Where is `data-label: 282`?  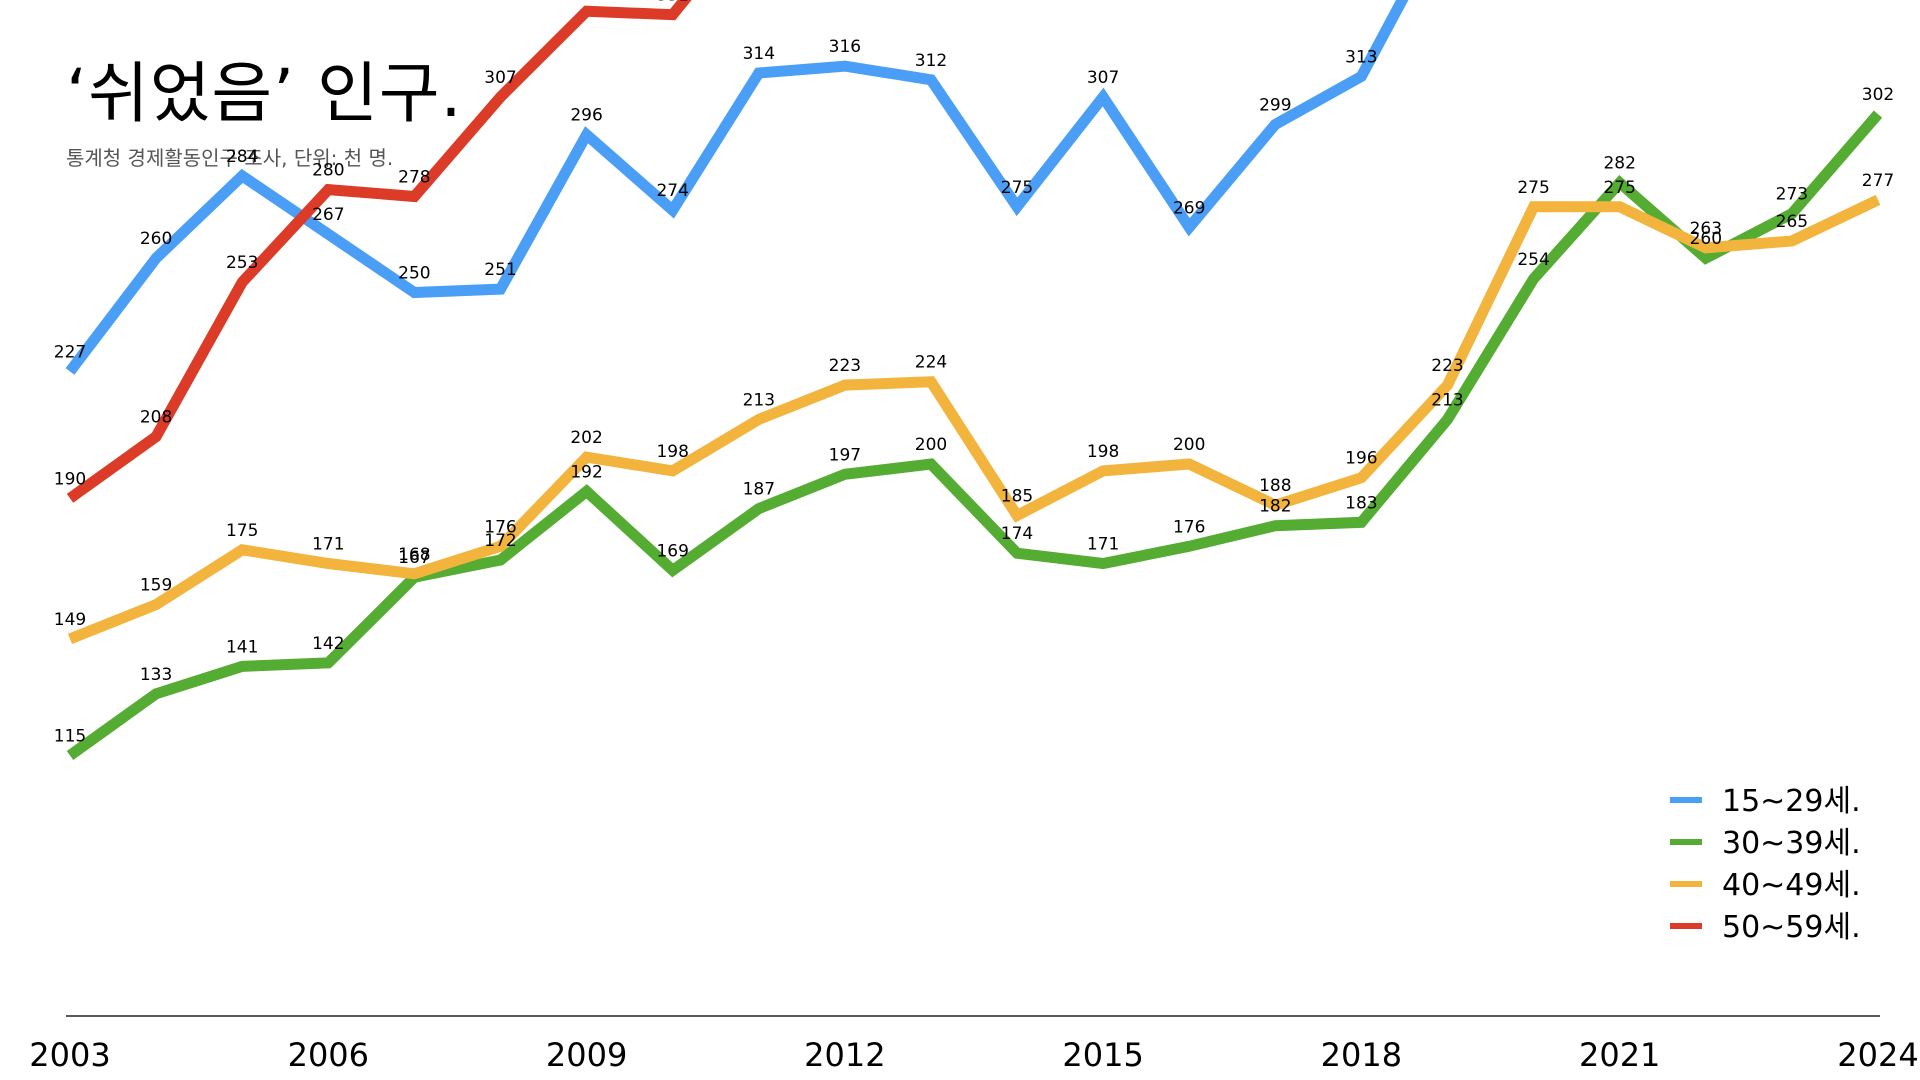 data-label: 282 is located at coordinates (1619, 164).